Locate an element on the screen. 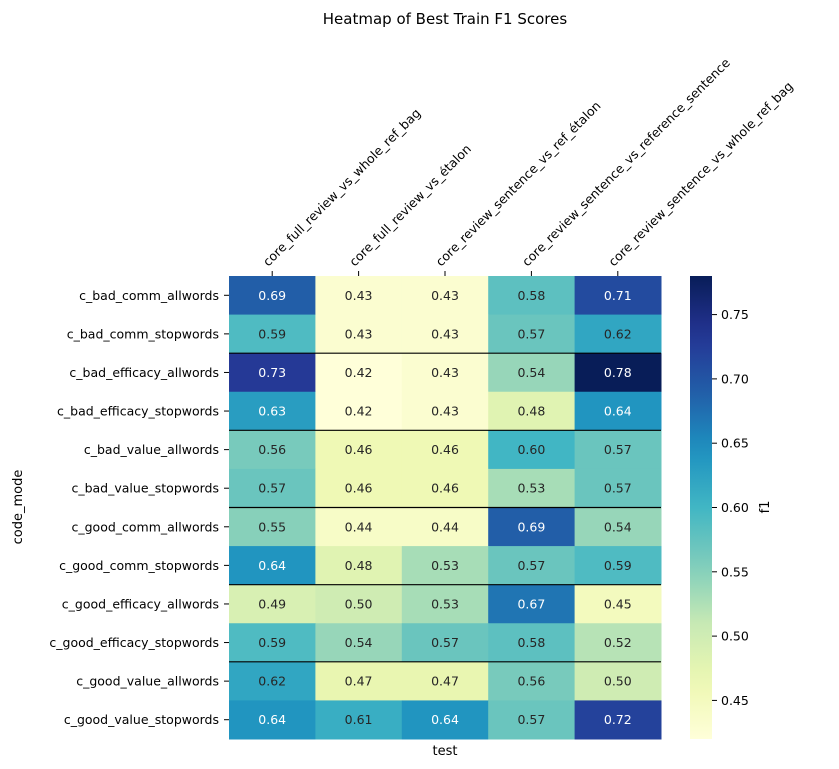 Image resolution: width=839 pixels, height=769 pixels. row-tick-label: c_bad_comm_stopwords is located at coordinates (143, 333).